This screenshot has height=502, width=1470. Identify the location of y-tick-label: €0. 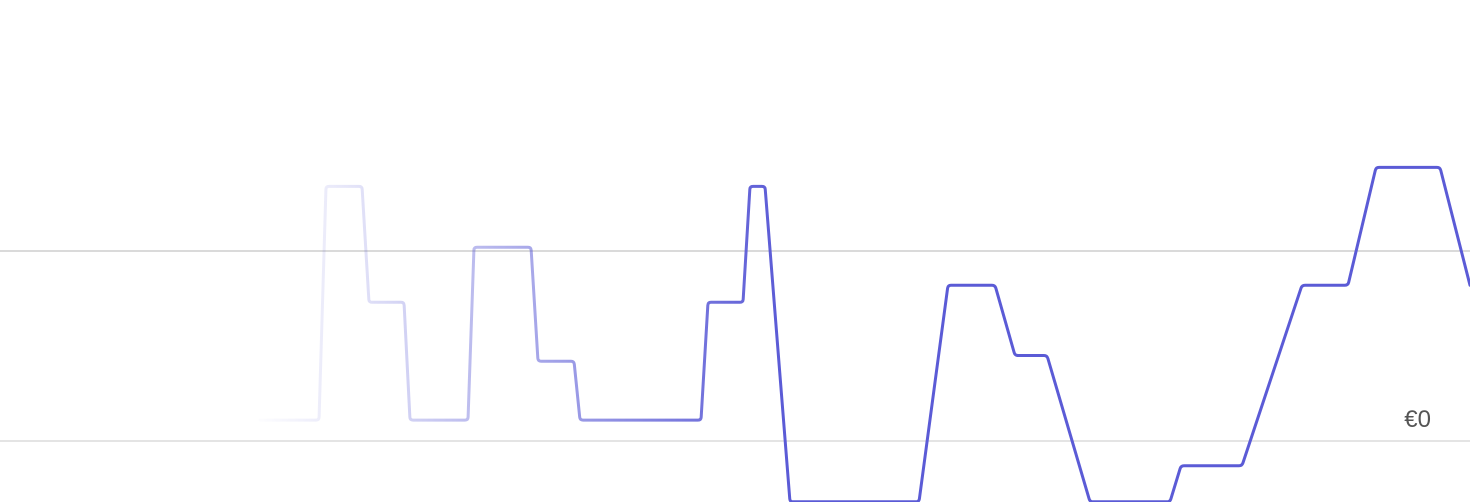
(1417, 419).